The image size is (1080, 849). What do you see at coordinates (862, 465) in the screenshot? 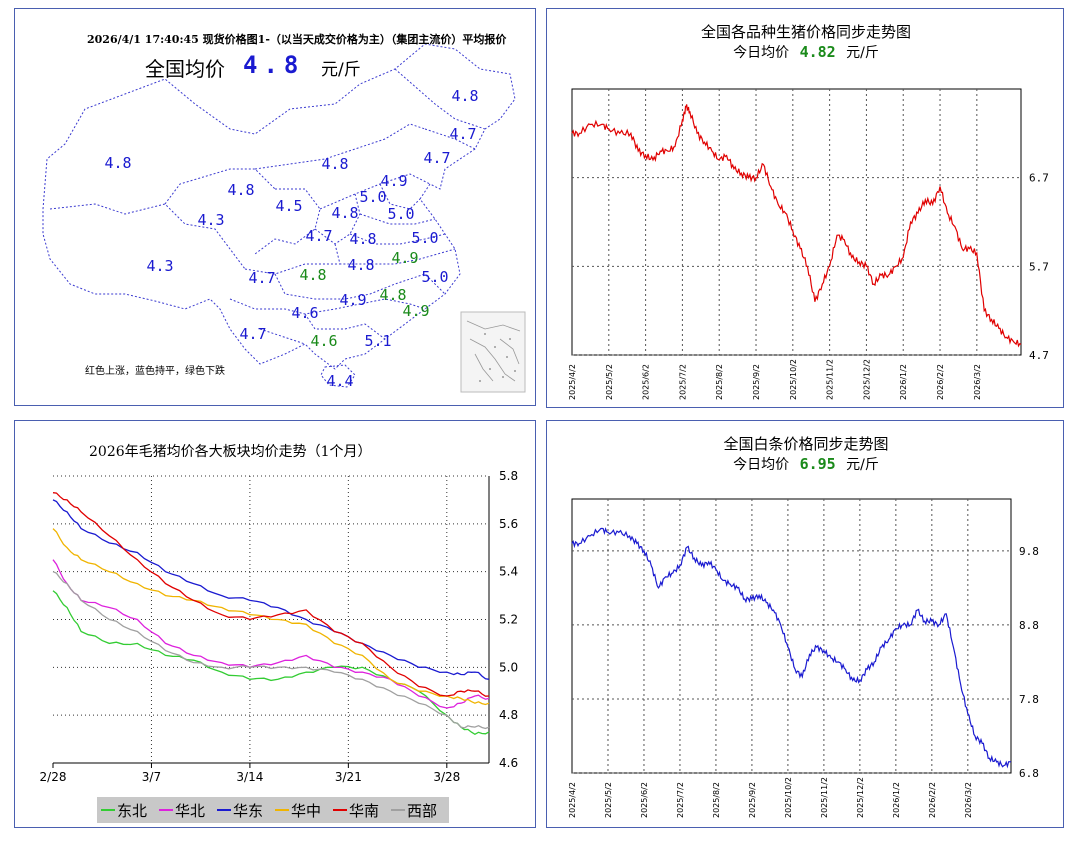
I see `carcass-unit: 元/斤` at bounding box center [862, 465].